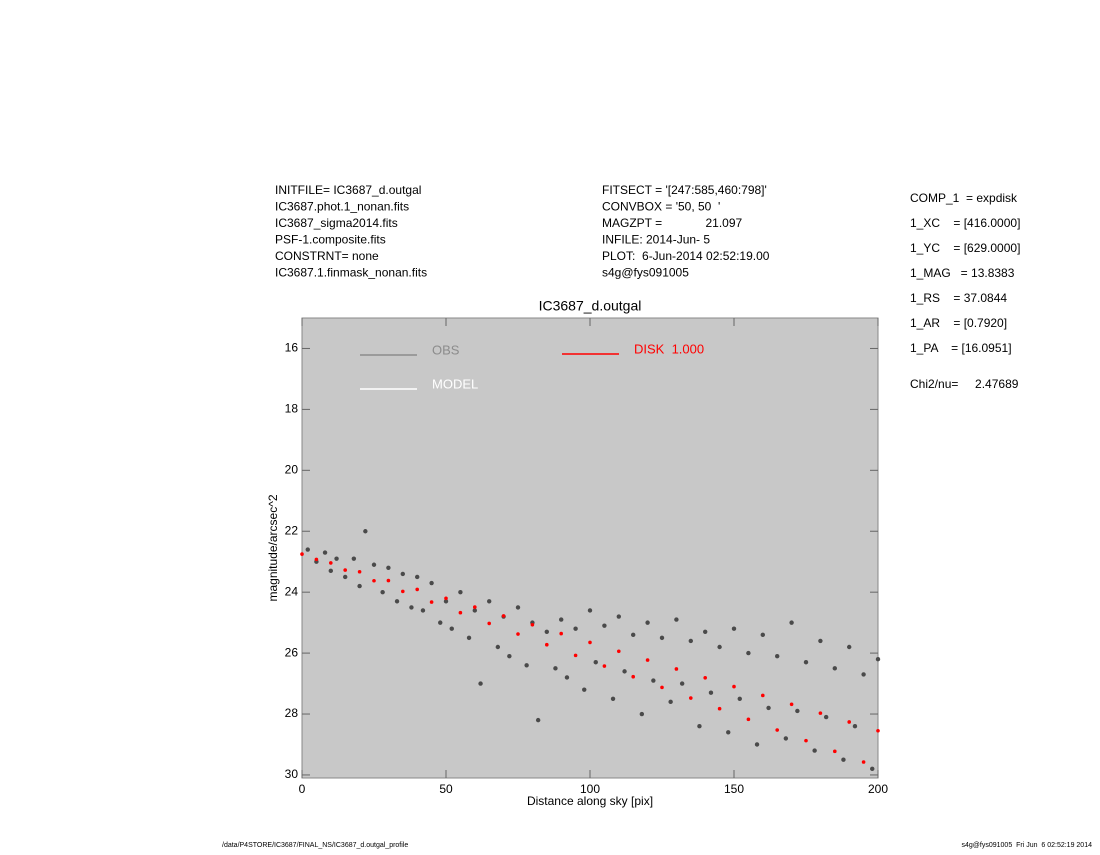 This screenshot has height=855, width=1100. Describe the element at coordinates (965, 223) in the screenshot. I see `header-line: 1_XC = [416.0000]` at that location.